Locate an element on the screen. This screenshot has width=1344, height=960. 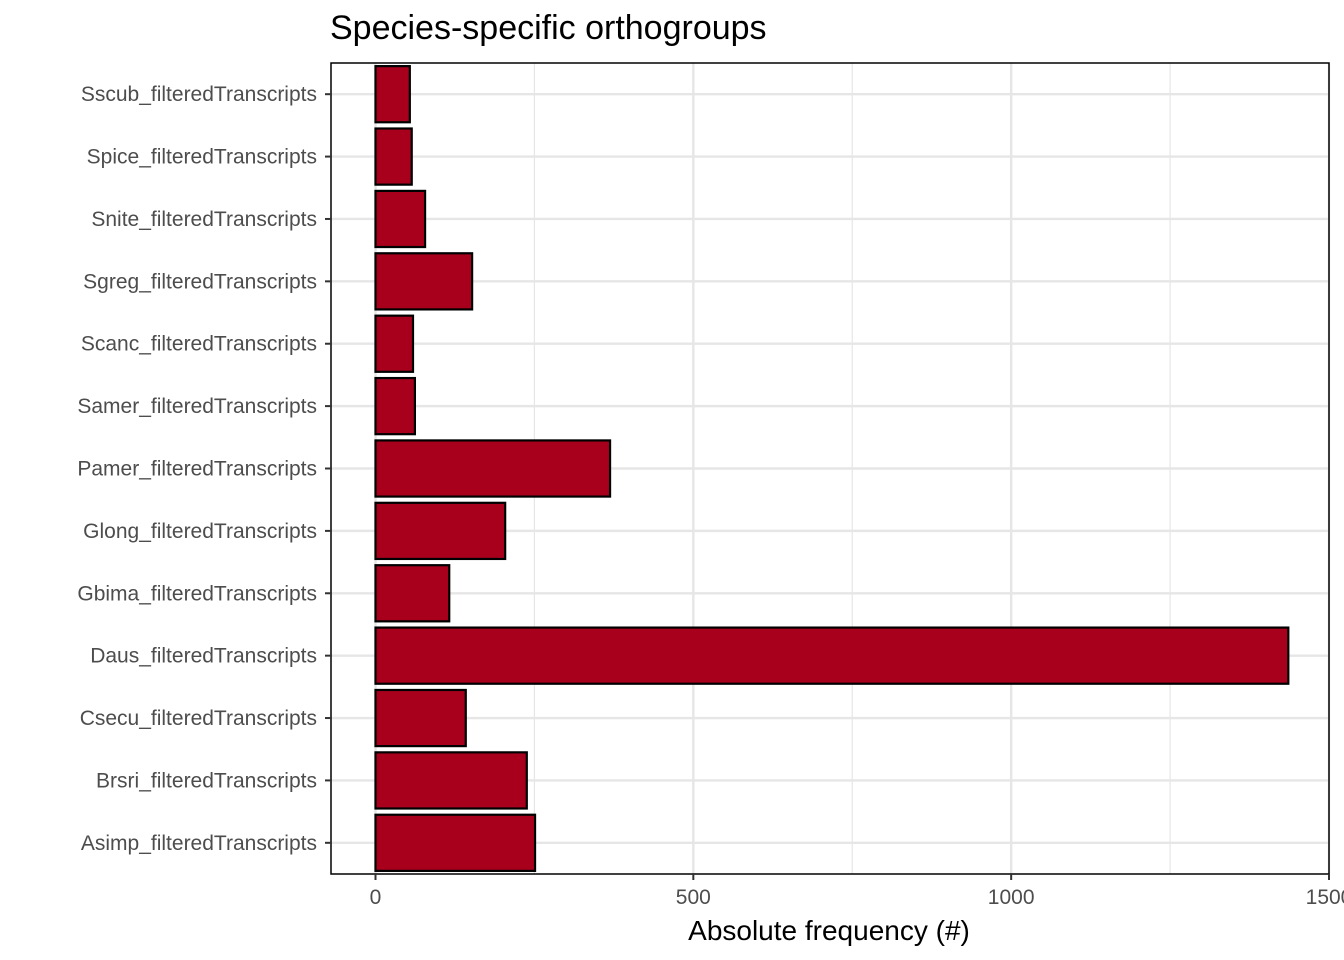
x-tick-label: 500 is located at coordinates (693, 897).